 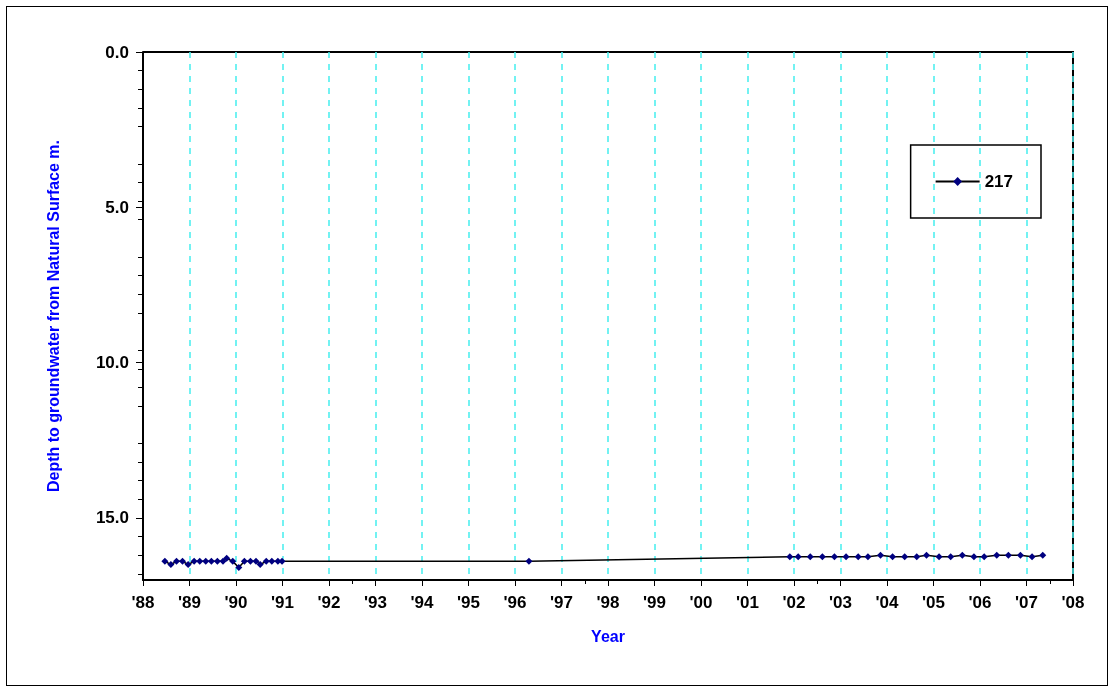 What do you see at coordinates (515, 602) in the screenshot?
I see `x-tick-label: '96` at bounding box center [515, 602].